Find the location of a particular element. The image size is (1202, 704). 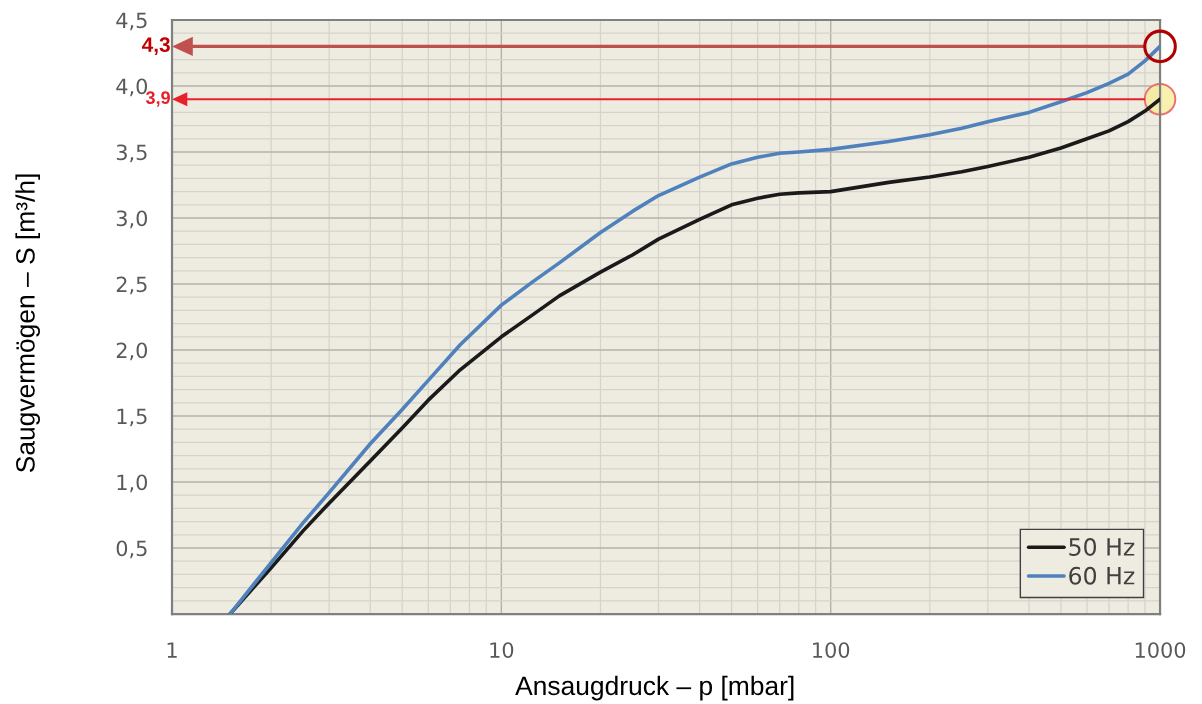

y-axis-title: Saugvermögen – S [m³/h] is located at coordinates (27, 323).